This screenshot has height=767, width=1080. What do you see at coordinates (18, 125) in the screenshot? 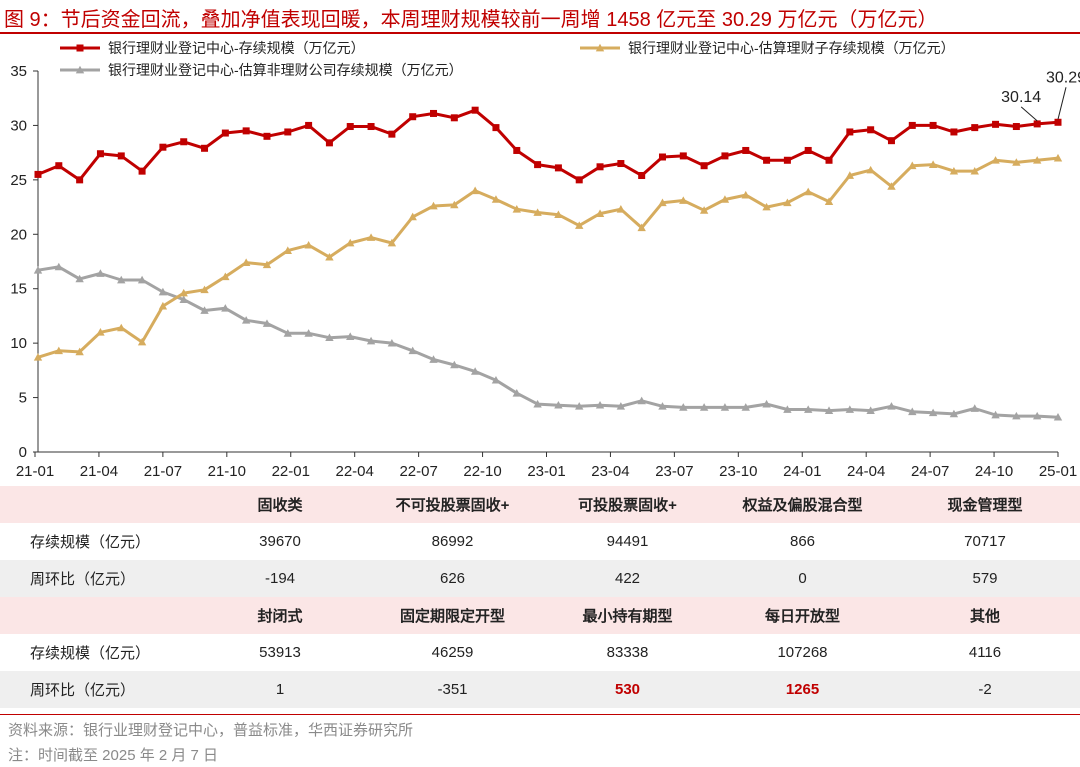
I see `y-tick-label: 30` at bounding box center [18, 125].